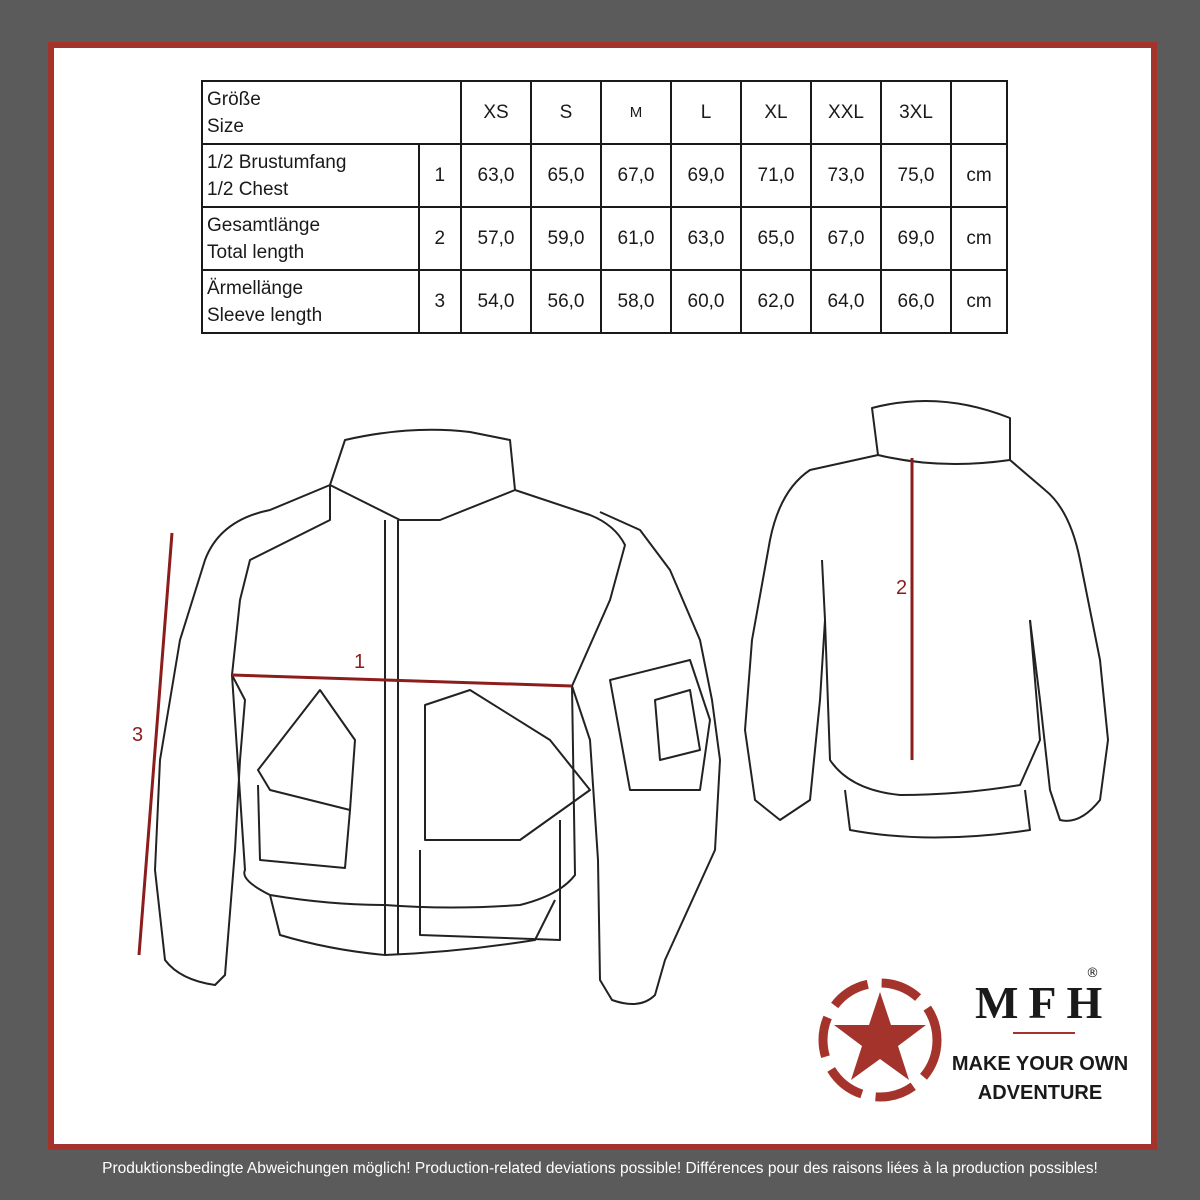 The width and height of the screenshot is (1200, 1200). What do you see at coordinates (496, 238) in the screenshot?
I see `table-cell: 57,0` at bounding box center [496, 238].